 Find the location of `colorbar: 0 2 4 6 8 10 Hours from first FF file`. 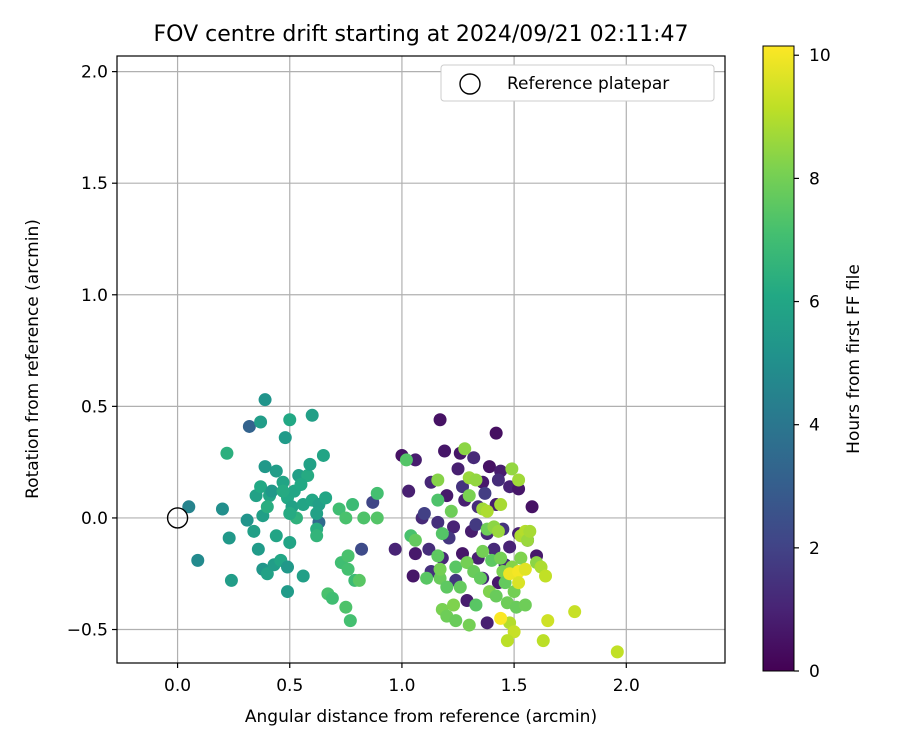

colorbar: 0 2 4 6 8 10 Hours from first FF file is located at coordinates (813, 363).